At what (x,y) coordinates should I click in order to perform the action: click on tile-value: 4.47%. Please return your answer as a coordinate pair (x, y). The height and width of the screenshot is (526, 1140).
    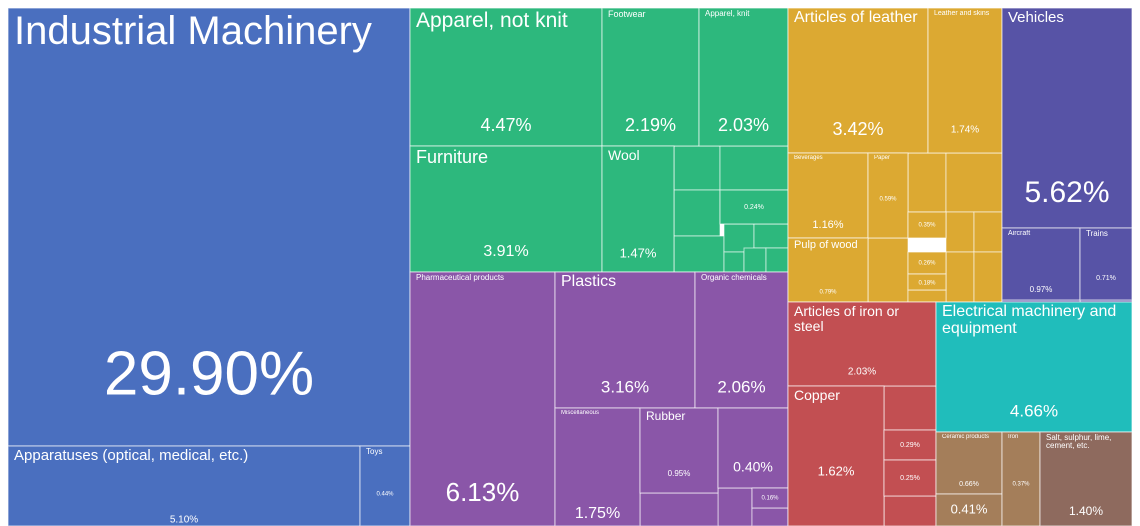
    Looking at the image, I should click on (505, 125).